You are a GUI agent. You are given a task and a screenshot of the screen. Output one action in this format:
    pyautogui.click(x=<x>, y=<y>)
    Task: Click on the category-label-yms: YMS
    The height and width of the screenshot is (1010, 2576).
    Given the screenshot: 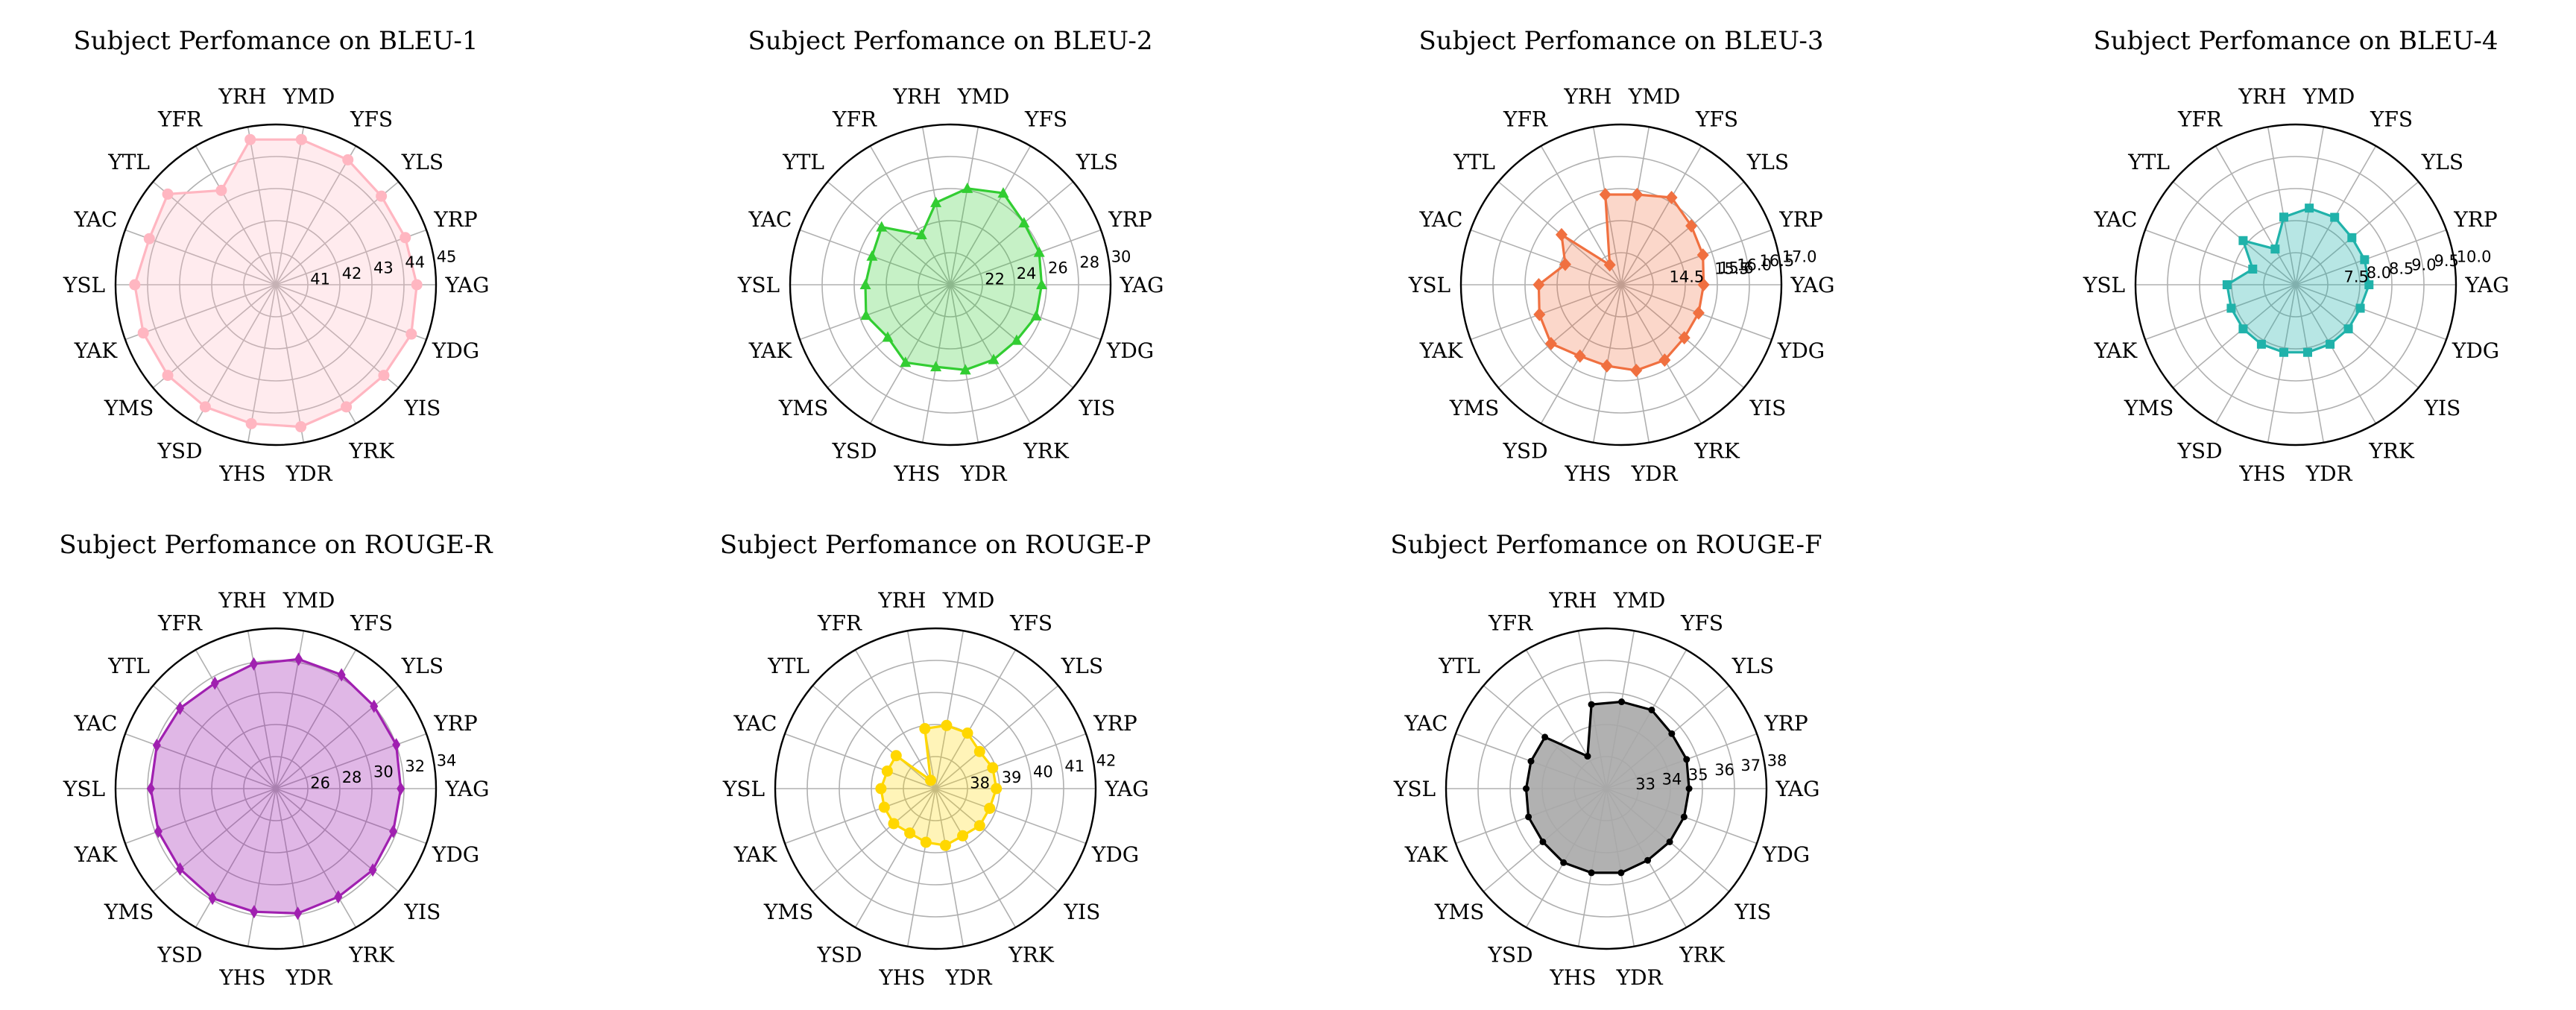 What is the action you would take?
    pyautogui.click(x=1474, y=408)
    